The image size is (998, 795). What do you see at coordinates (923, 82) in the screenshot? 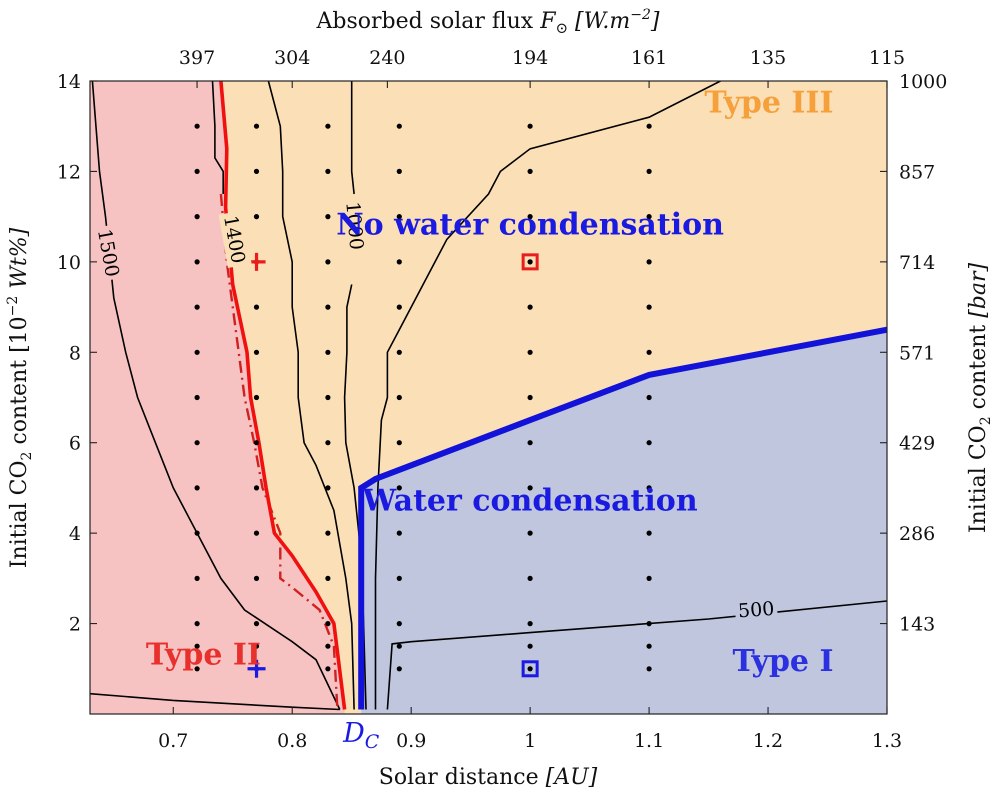
I see `right-tick-label: 1000` at bounding box center [923, 82].